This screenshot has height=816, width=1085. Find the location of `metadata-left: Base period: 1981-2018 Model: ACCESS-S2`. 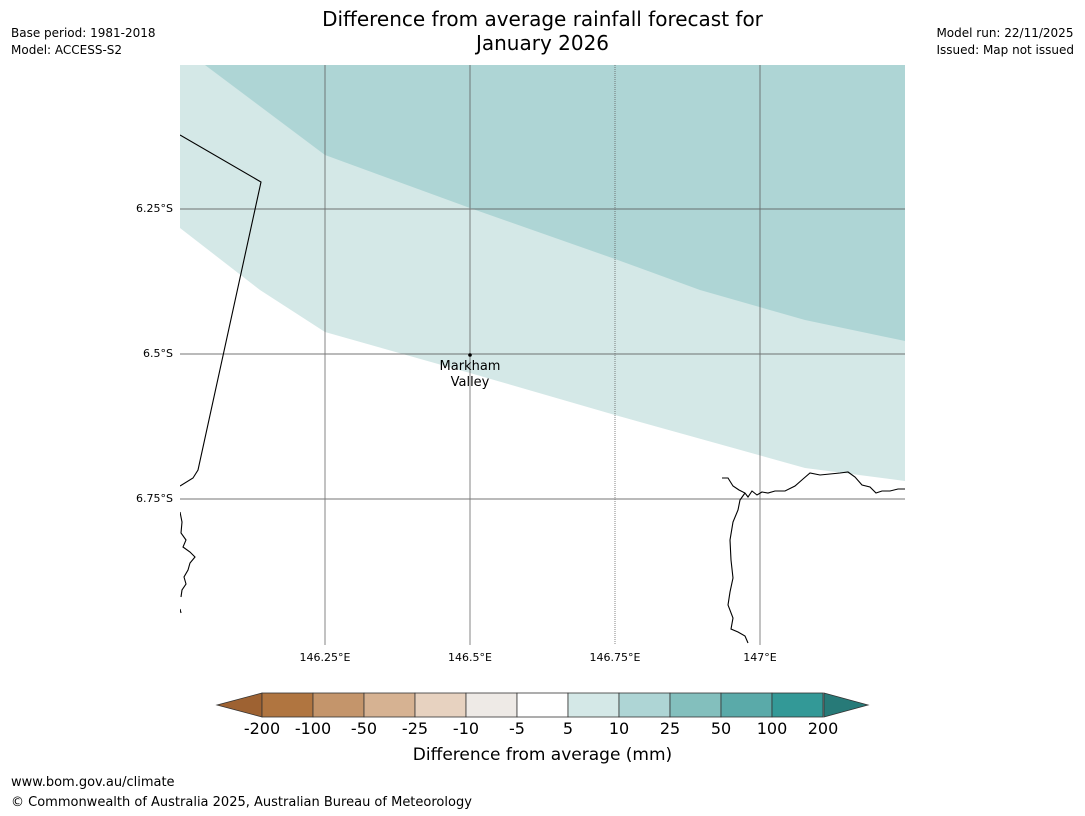

metadata-left: Base period: 1981-2018 Model: ACCESS-S2 is located at coordinates (83, 42).